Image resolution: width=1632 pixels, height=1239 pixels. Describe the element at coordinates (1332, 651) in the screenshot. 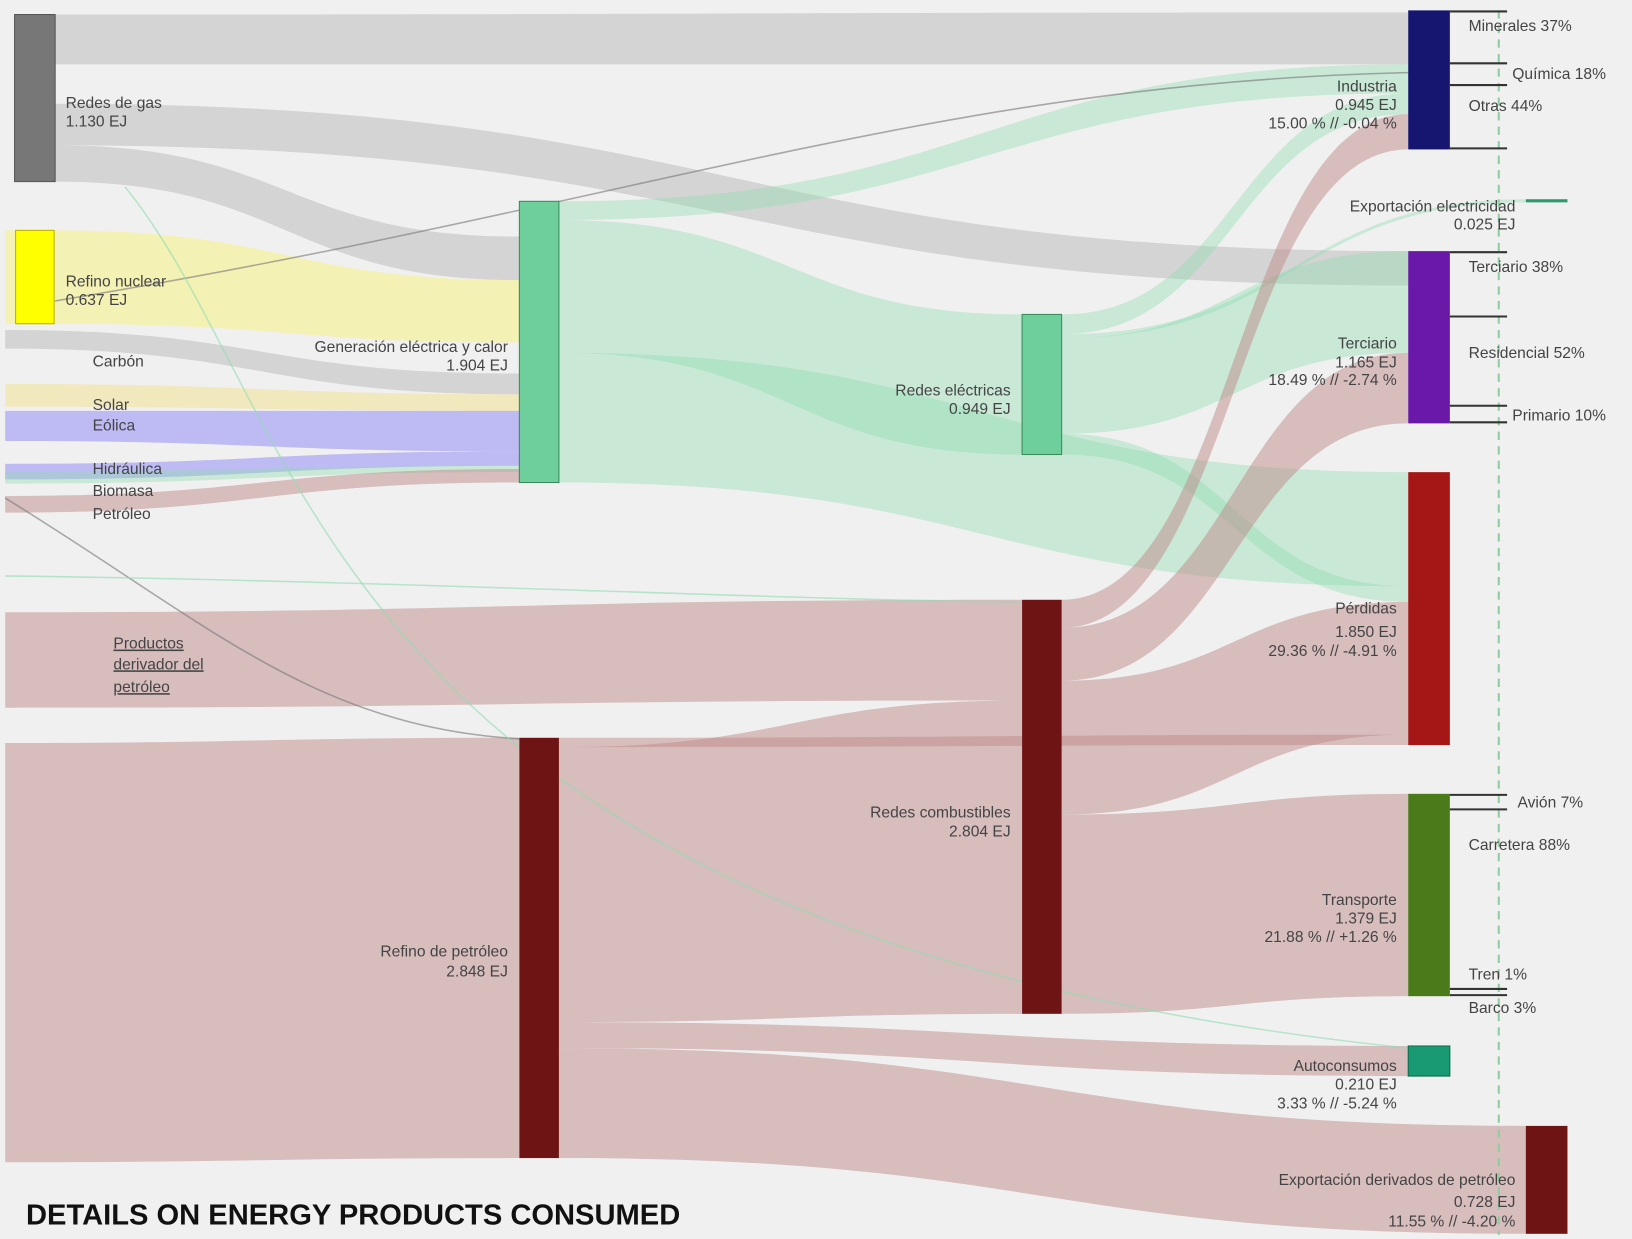

I see `node-share: 29.36 % // -4.91 %` at that location.